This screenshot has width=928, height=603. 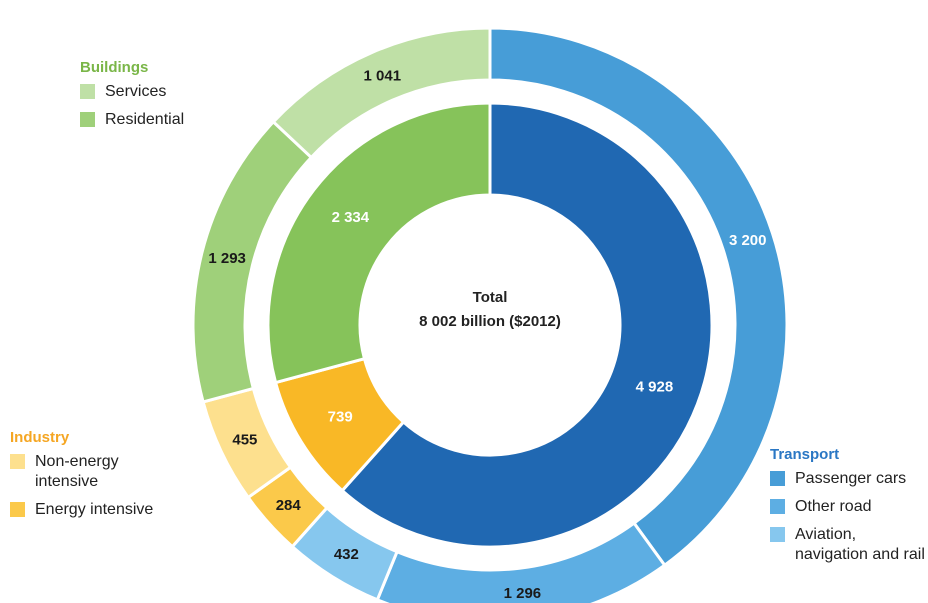 What do you see at coordinates (346, 554) in the screenshot?
I see `value-label: 432` at bounding box center [346, 554].